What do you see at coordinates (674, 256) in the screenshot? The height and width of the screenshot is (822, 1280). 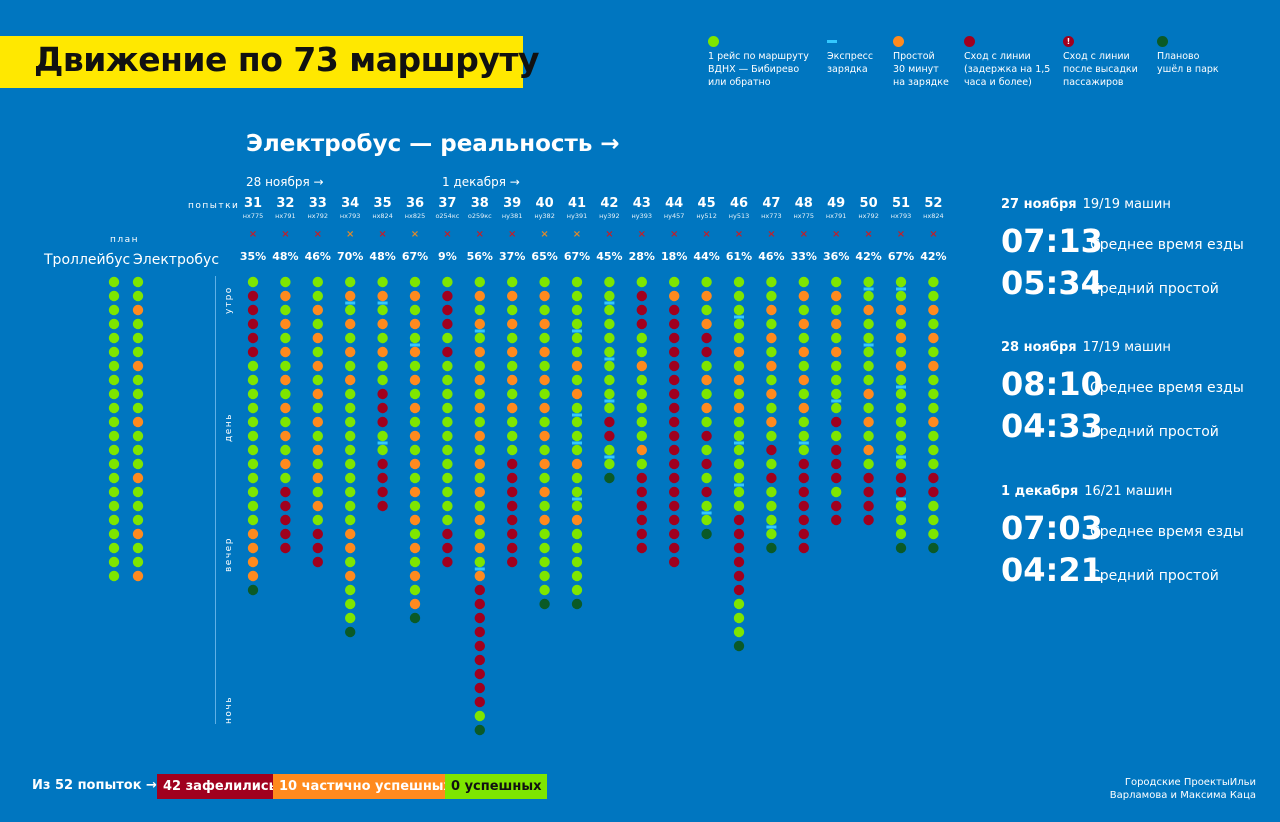 I see `attempt-percent: 18%` at bounding box center [674, 256].